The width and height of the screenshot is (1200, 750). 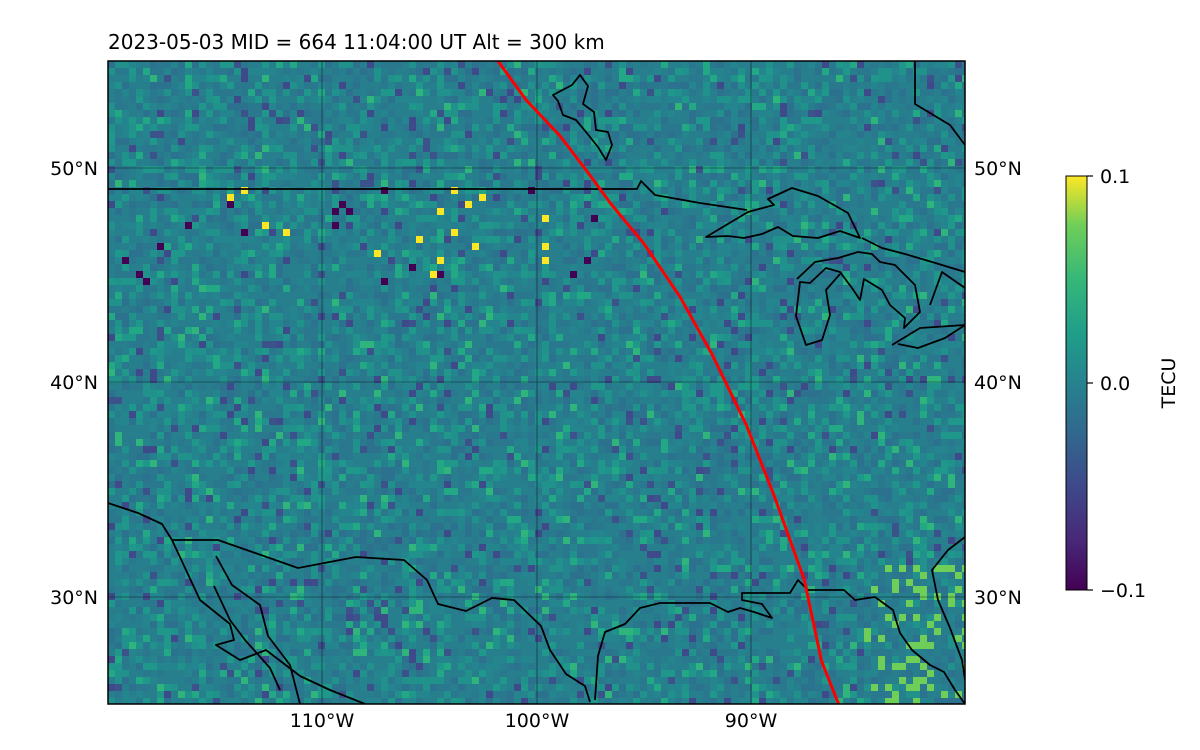 What do you see at coordinates (998, 598) in the screenshot?
I see `lat-label-30n-right: 30°N` at bounding box center [998, 598].